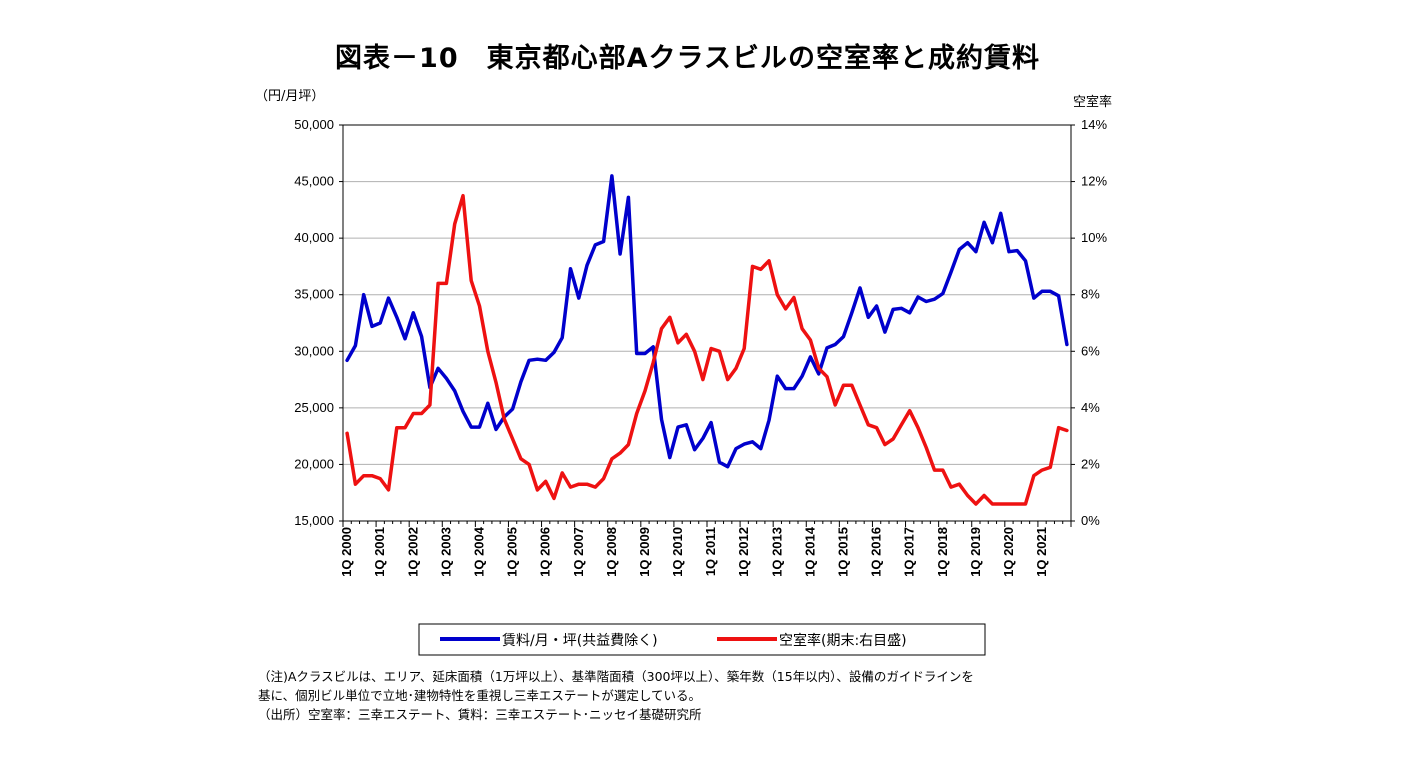  Describe the element at coordinates (379, 552) in the screenshot. I see `x-tick-label: 1Q 2001` at that location.